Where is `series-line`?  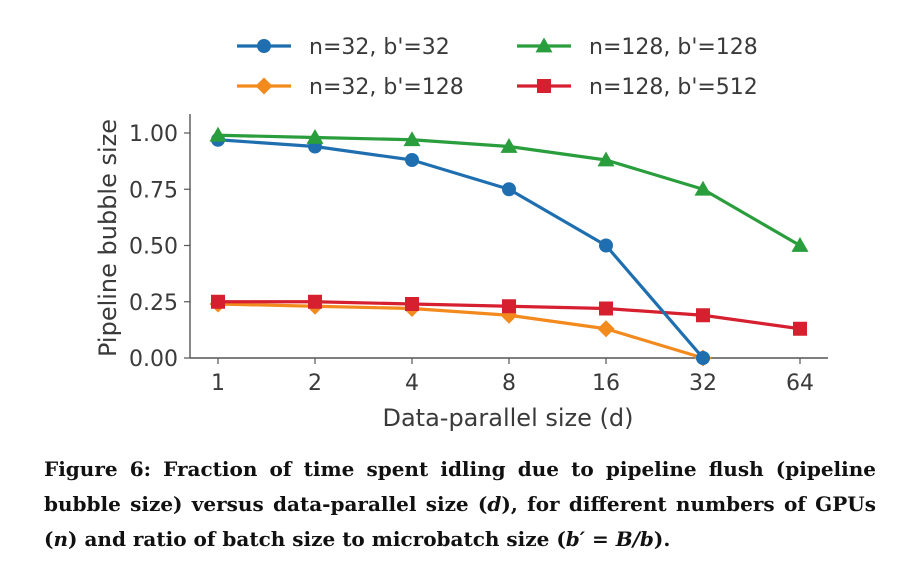 series-line is located at coordinates (460, 331).